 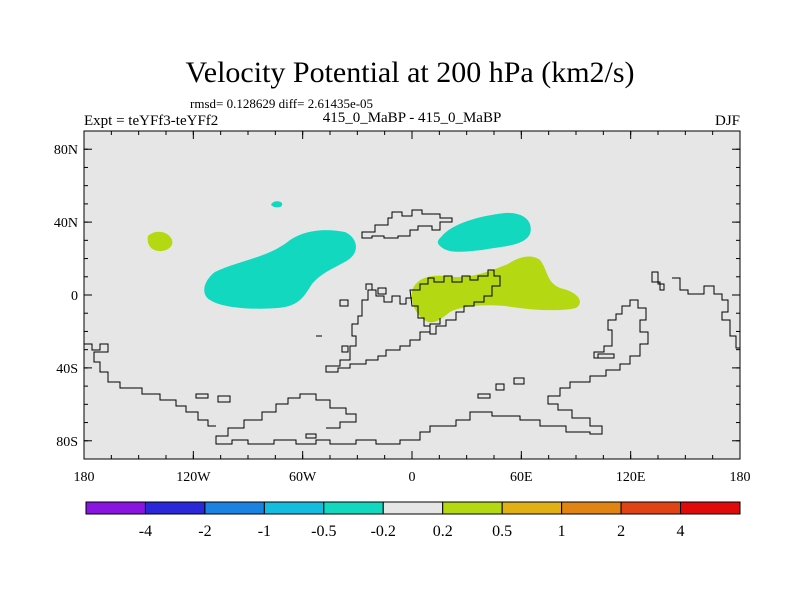 I want to click on colorbar: -4 -2 -1 -0.5 -0.2 0.2 0.5 1 2 4, so click(x=413, y=520).